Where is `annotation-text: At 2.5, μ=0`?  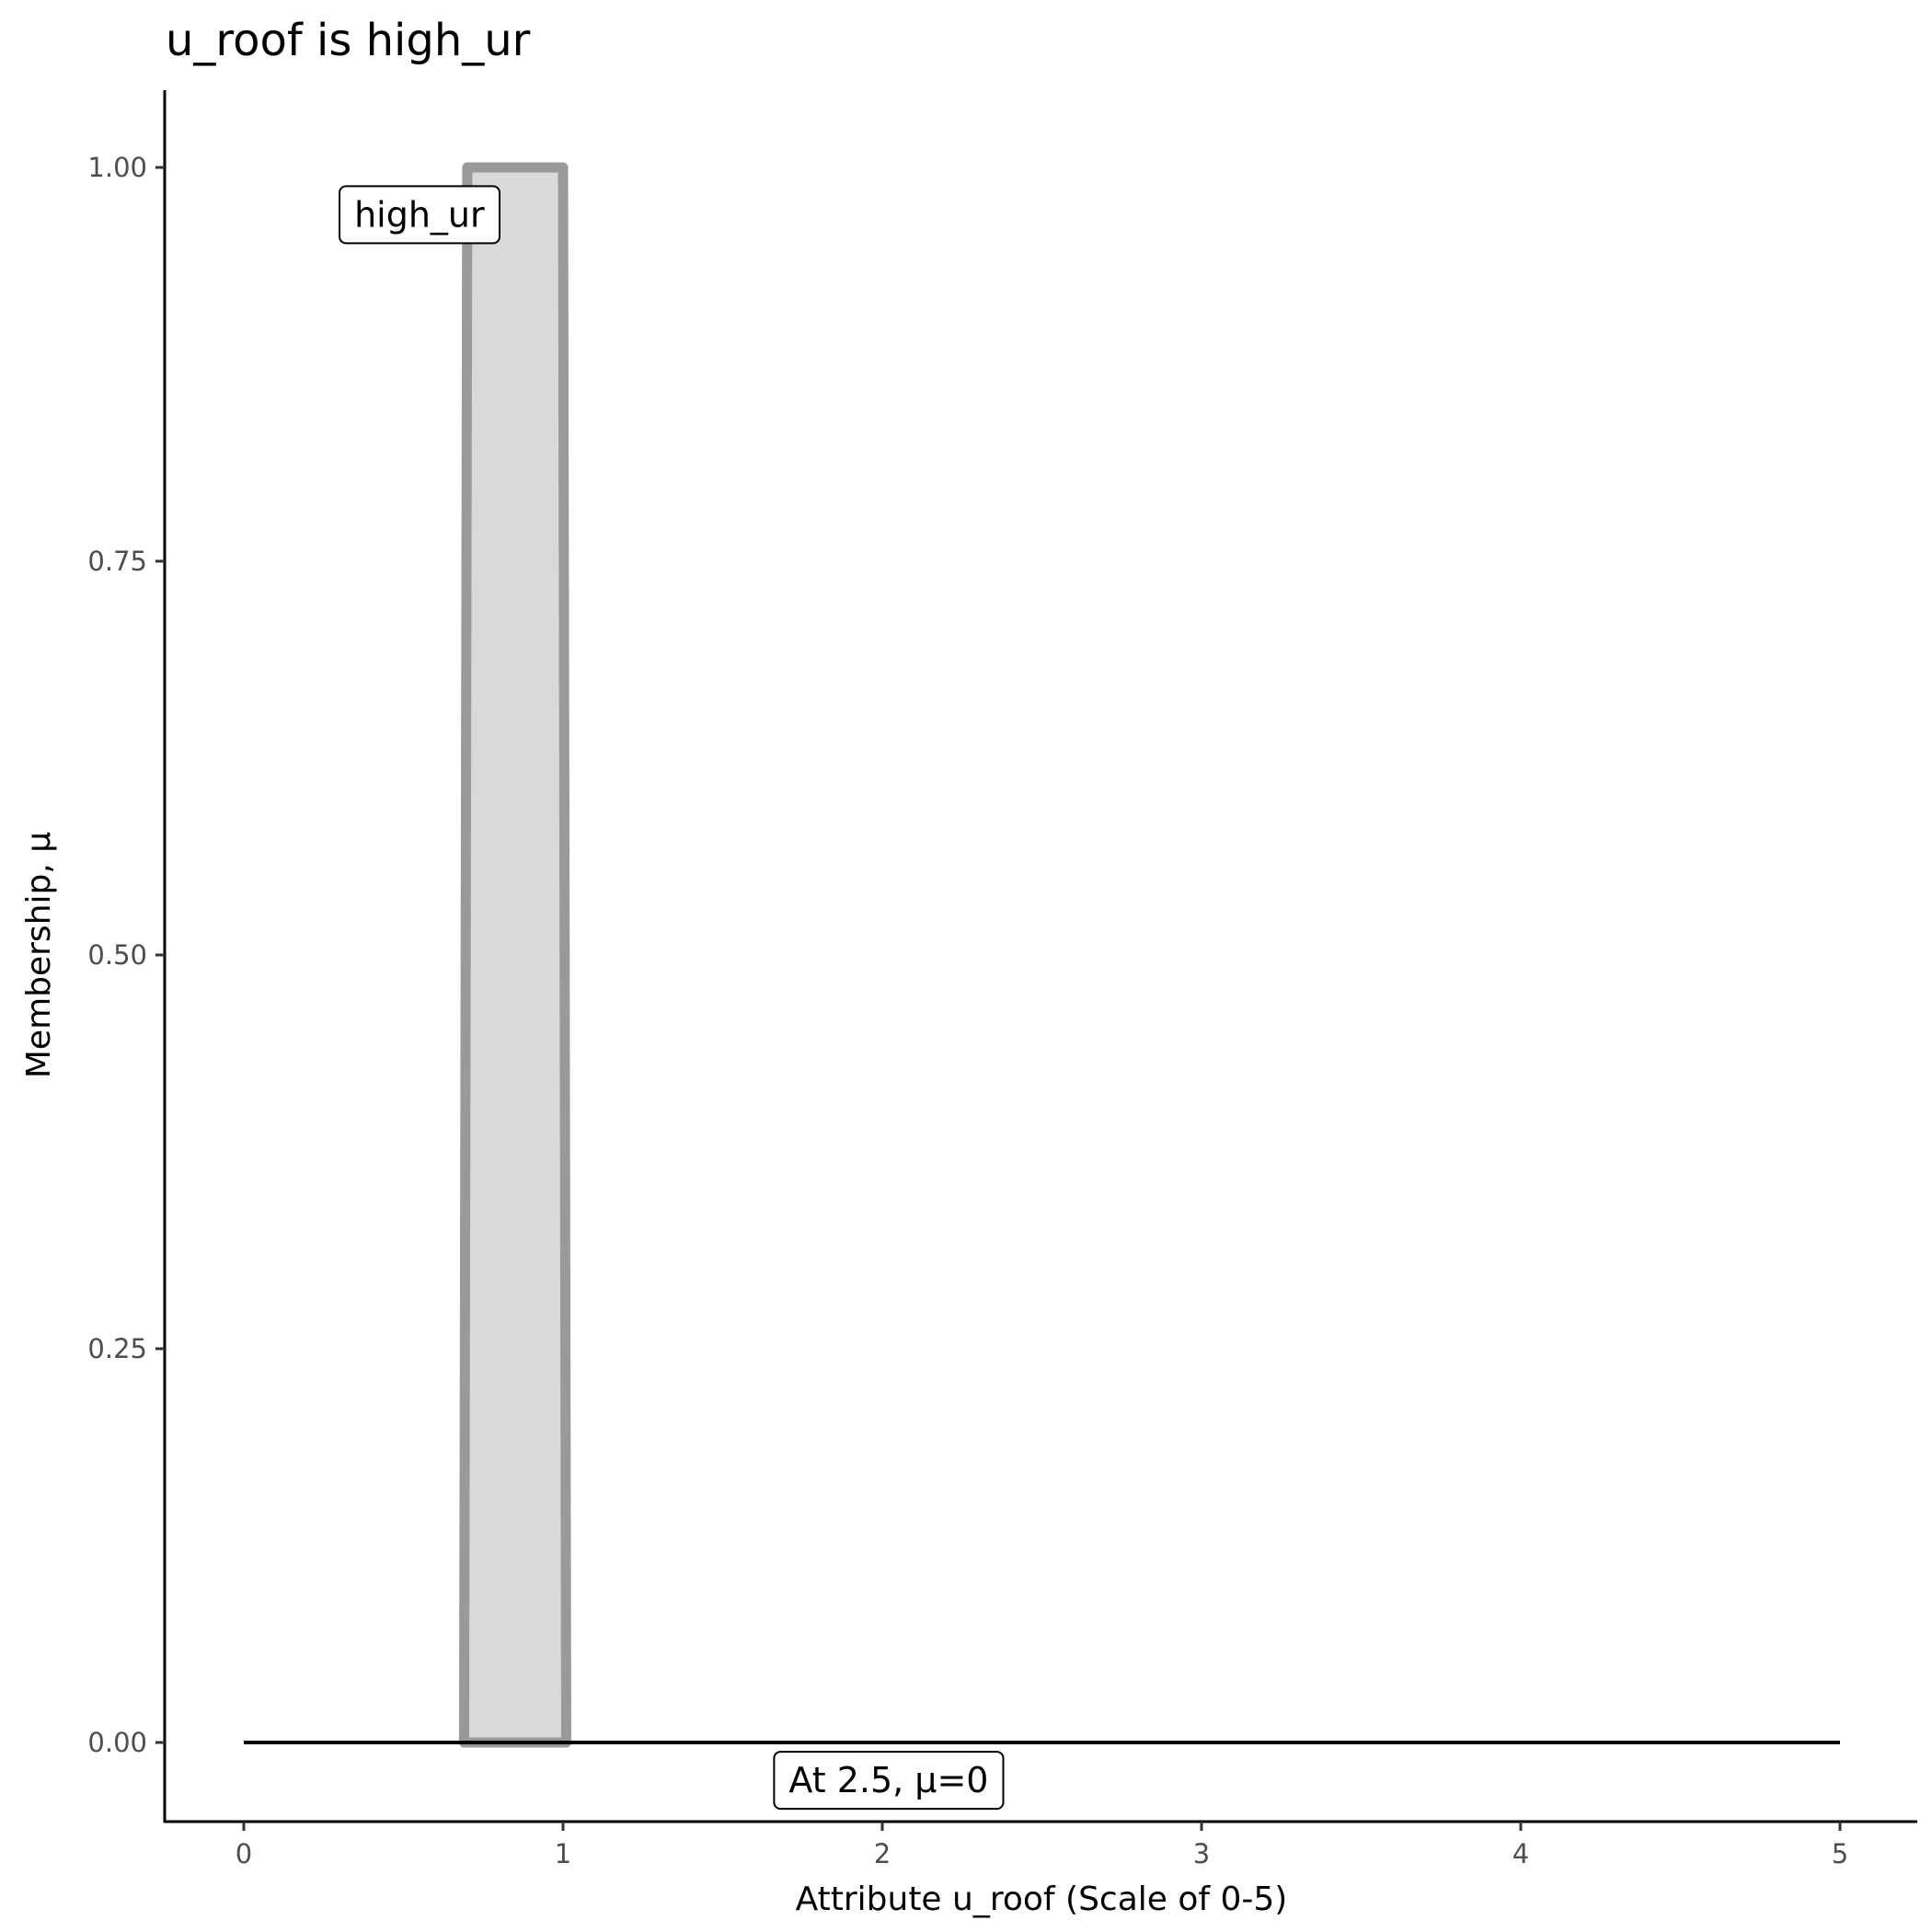 annotation-text: At 2.5, μ=0 is located at coordinates (888, 1780).